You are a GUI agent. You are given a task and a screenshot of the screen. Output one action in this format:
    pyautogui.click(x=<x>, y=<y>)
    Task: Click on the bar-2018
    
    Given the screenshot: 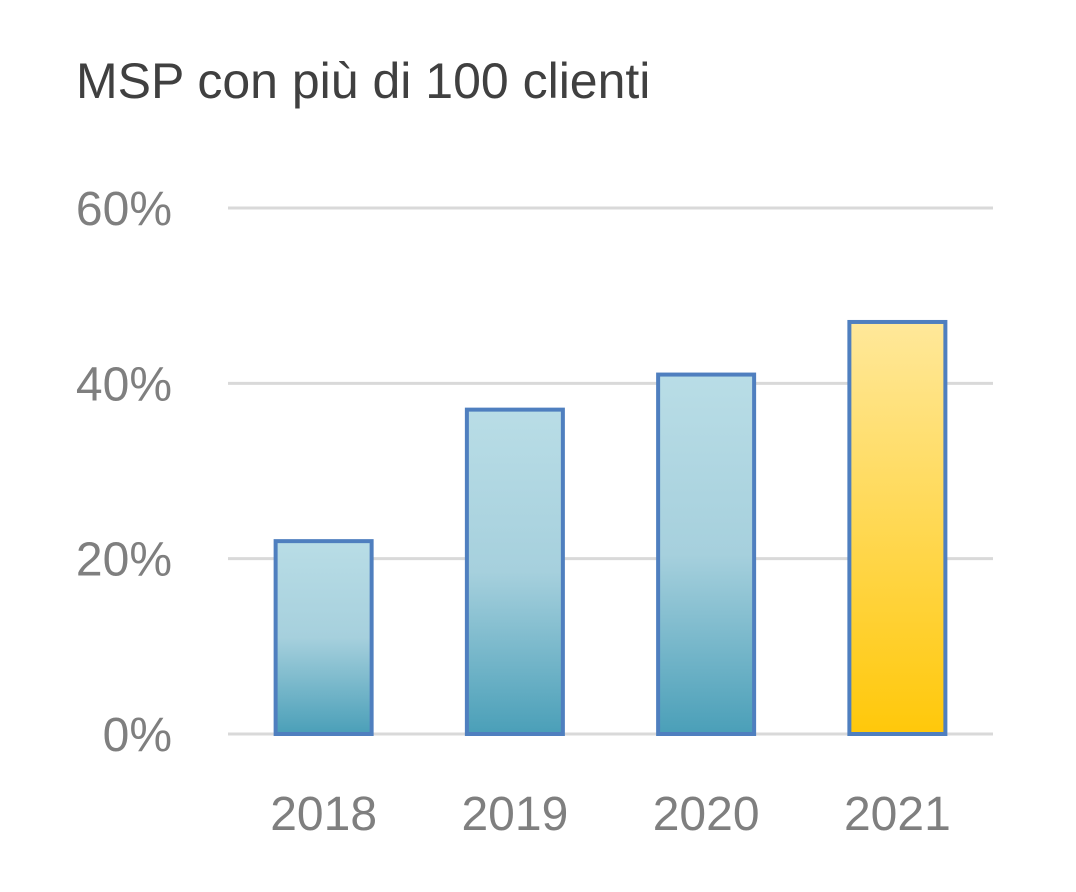 What is the action you would take?
    pyautogui.click(x=323, y=638)
    